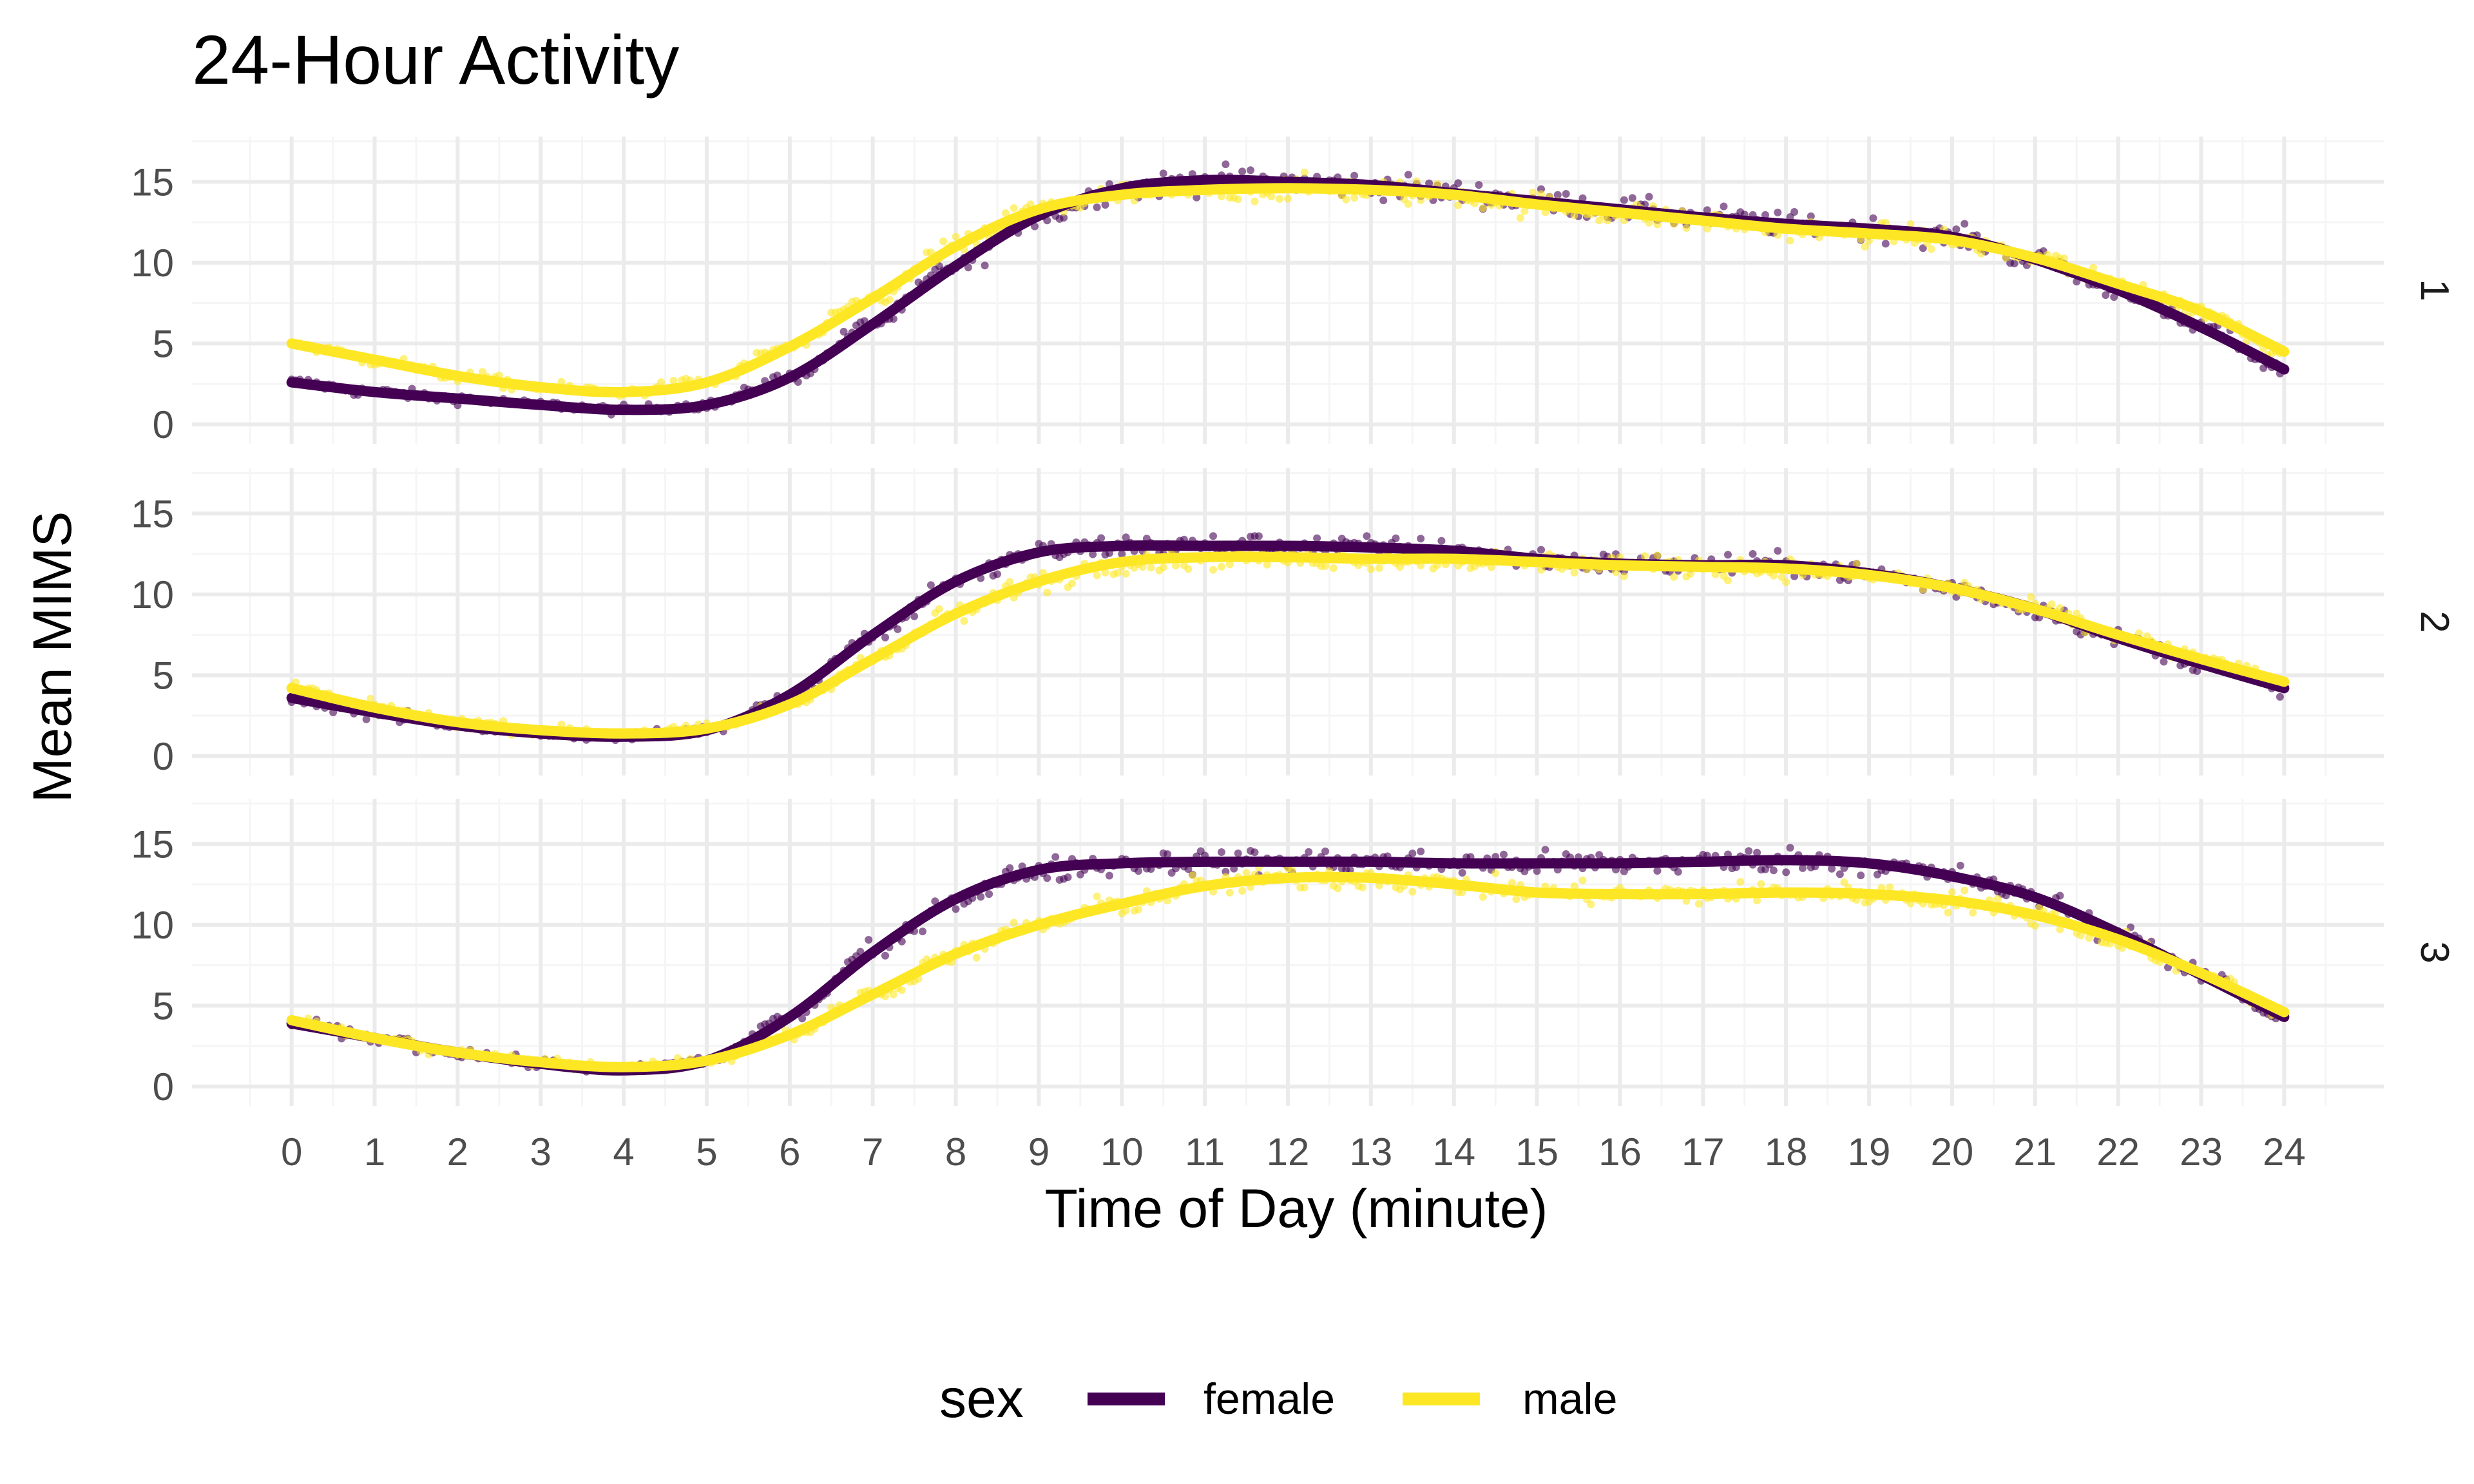  Describe the element at coordinates (1786, 1152) in the screenshot. I see `x-tick-label: 18` at that location.